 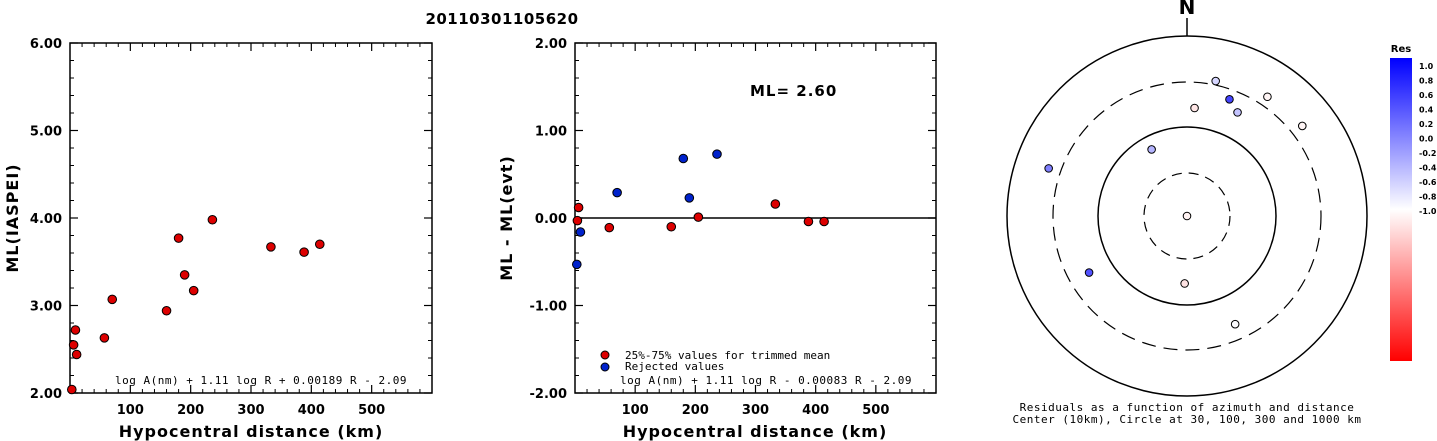 I want to click on middle-y-tick-label: -2.00, so click(x=548, y=394).